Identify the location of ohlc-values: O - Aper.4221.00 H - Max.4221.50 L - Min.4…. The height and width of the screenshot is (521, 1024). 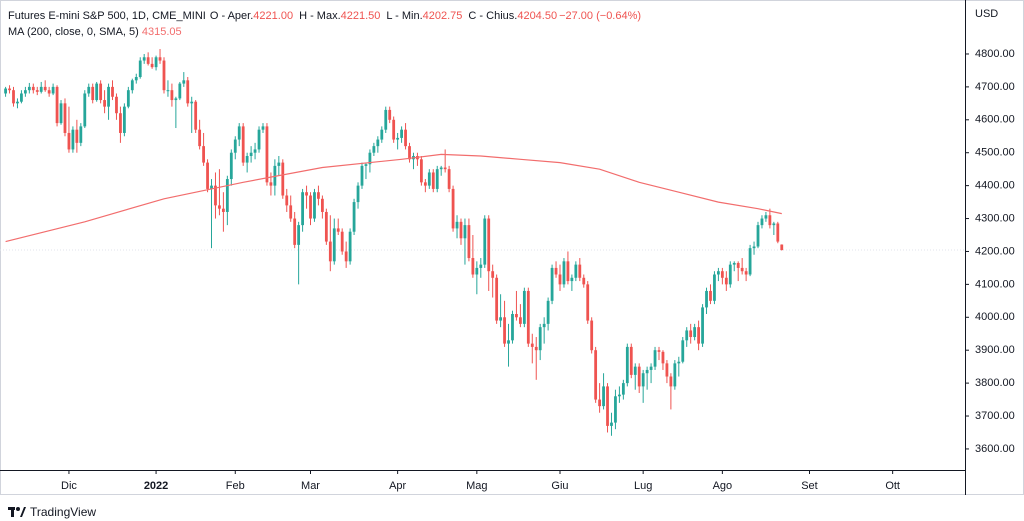
(382, 16).